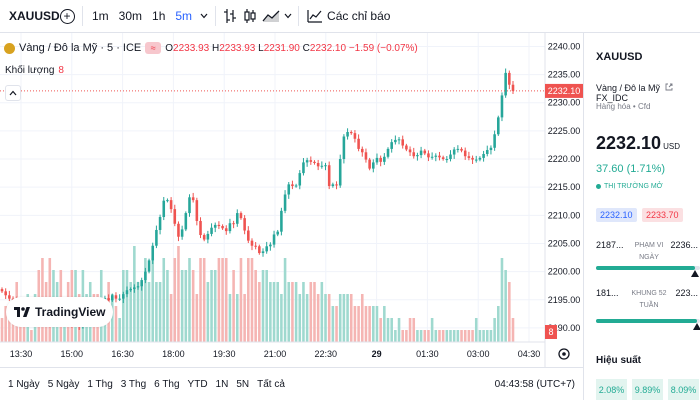 Image resolution: width=700 pixels, height=400 pixels. Describe the element at coordinates (623, 106) in the screenshot. I see `details-category: Hàng hóa • Cfd` at that location.